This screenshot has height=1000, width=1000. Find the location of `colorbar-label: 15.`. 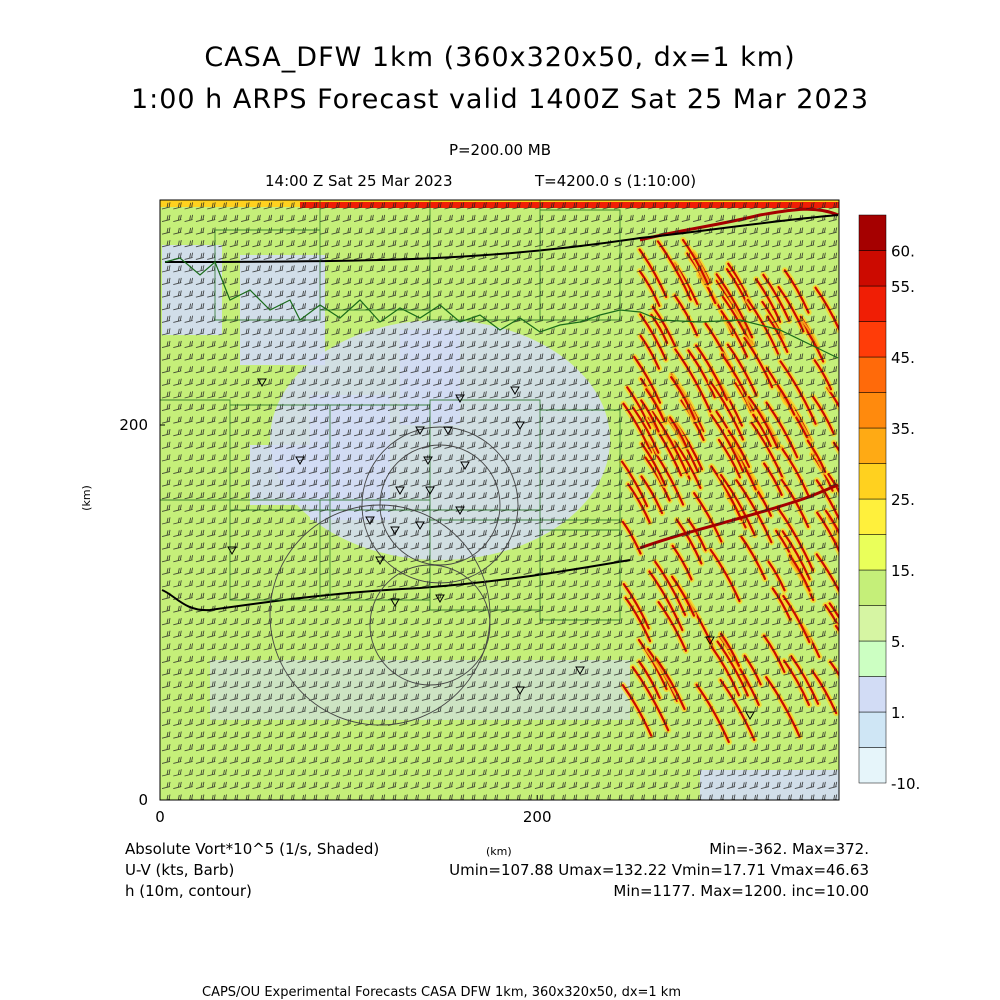

colorbar-label: 15. is located at coordinates (903, 571).